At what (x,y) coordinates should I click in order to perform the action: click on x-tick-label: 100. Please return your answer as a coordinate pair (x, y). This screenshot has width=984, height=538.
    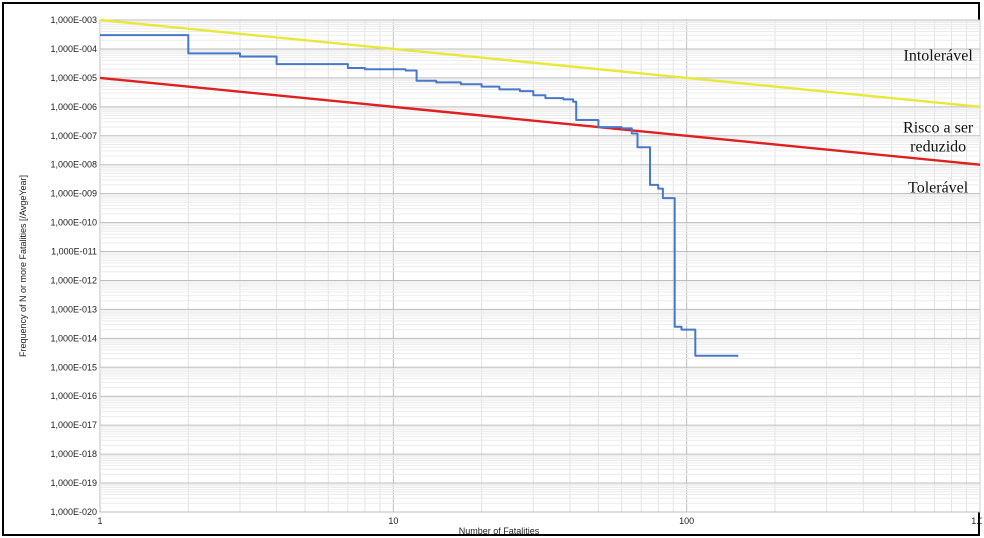
    Looking at the image, I should click on (686, 521).